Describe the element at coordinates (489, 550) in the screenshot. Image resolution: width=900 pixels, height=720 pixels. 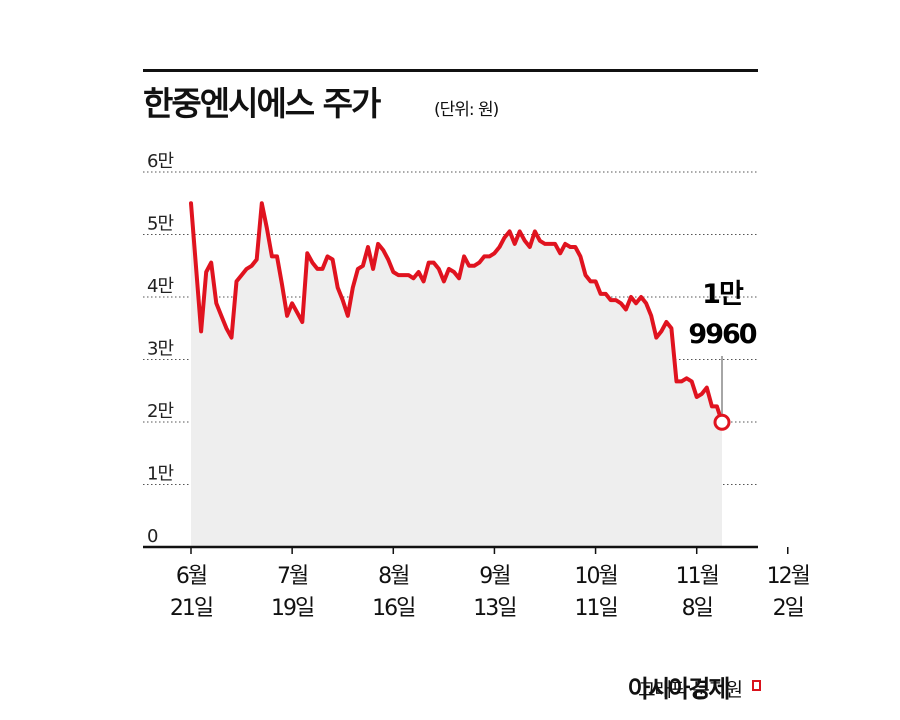
I see `x-axis-ticks` at that location.